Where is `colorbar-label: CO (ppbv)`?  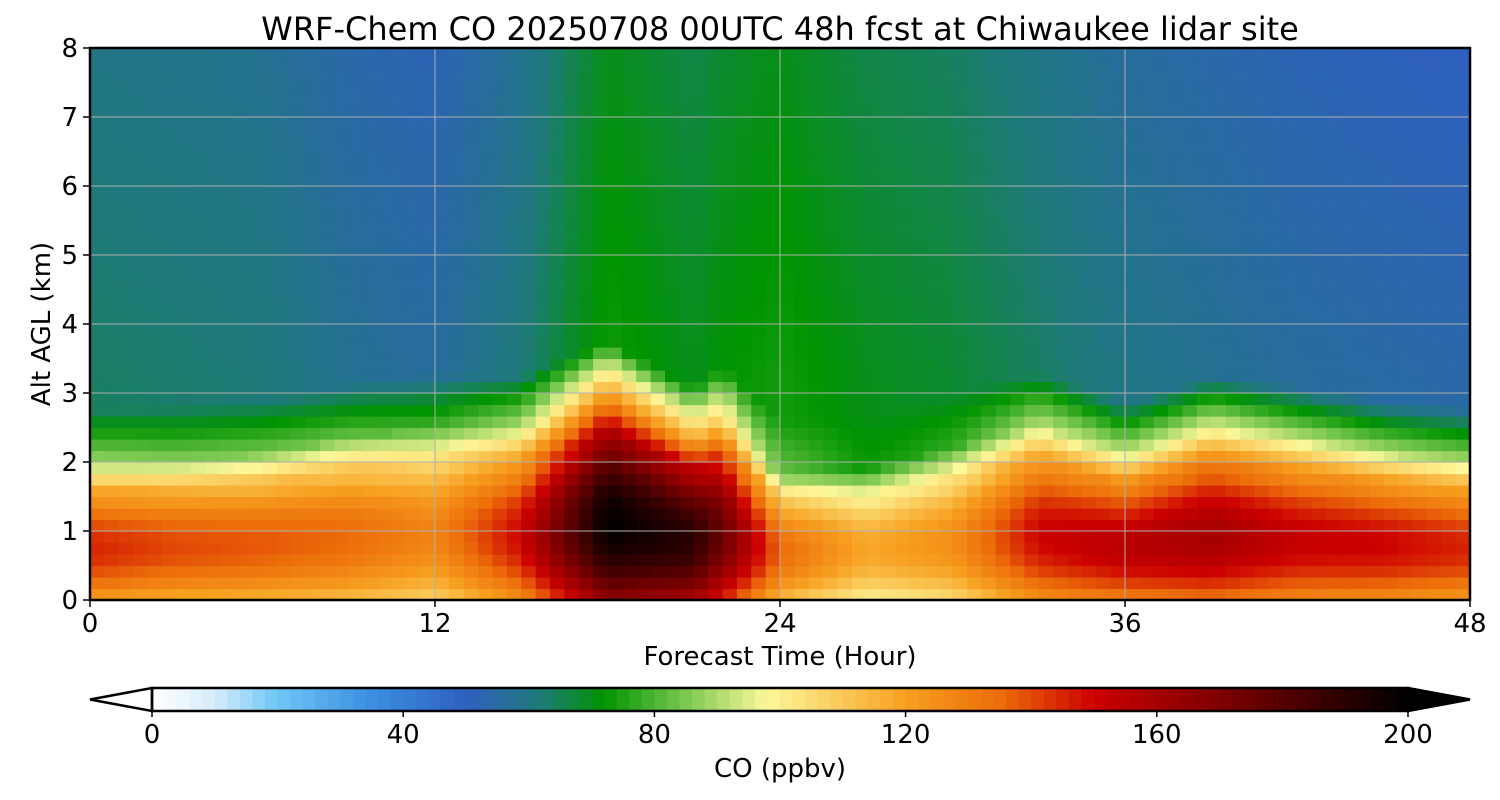
colorbar-label: CO (ppbv) is located at coordinates (780, 769).